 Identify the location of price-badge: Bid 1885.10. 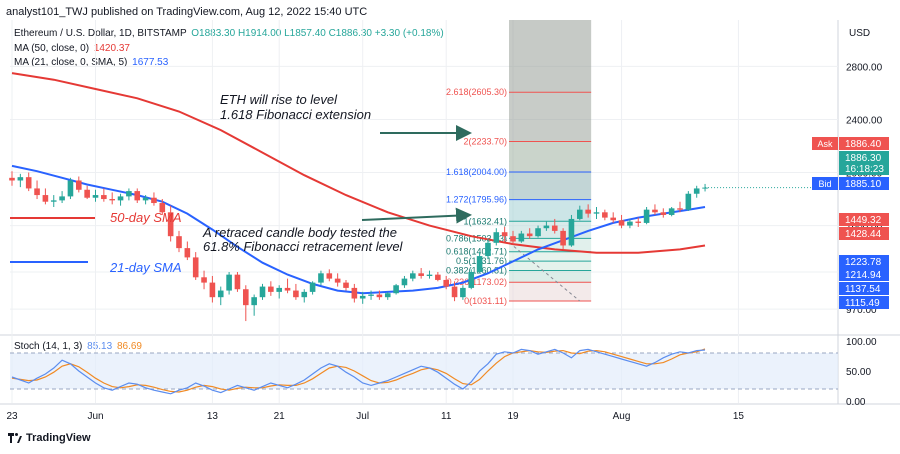
(850, 183).